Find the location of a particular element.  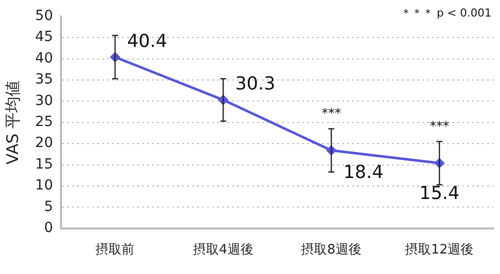

x-tick-label: 摂取4週後 is located at coordinates (223, 250).